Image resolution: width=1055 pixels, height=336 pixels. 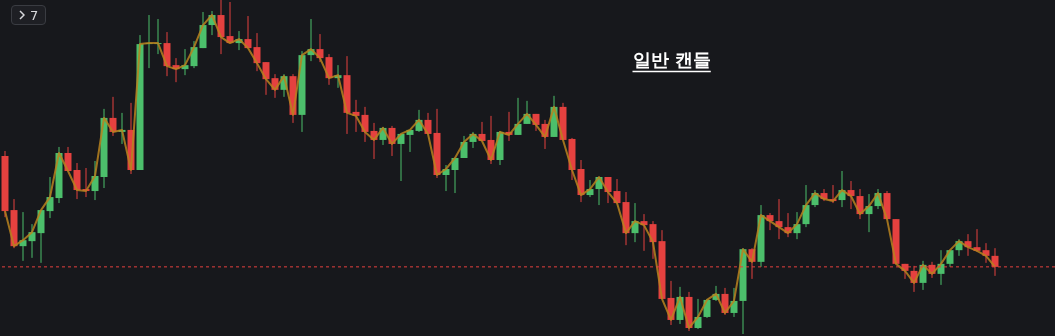 What do you see at coordinates (671, 59) in the screenshot?
I see `text: 일반 캔들` at bounding box center [671, 59].